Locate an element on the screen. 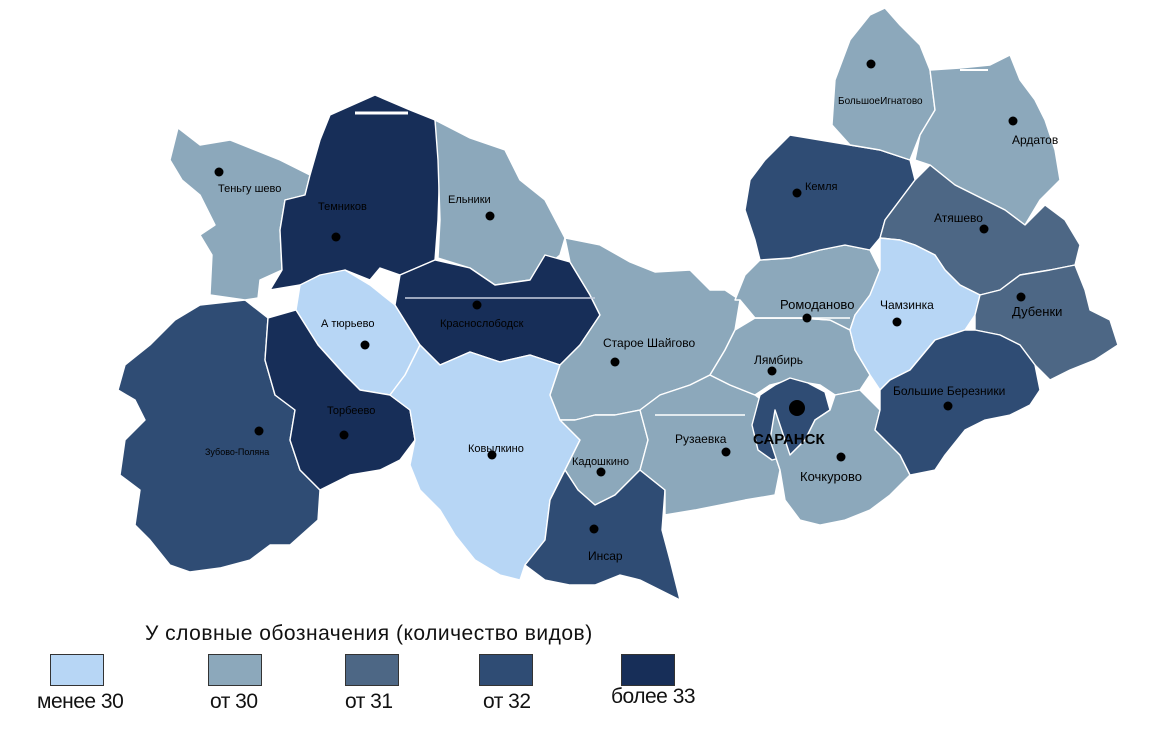  town-marker-bbereznyaki is located at coordinates (948, 406).